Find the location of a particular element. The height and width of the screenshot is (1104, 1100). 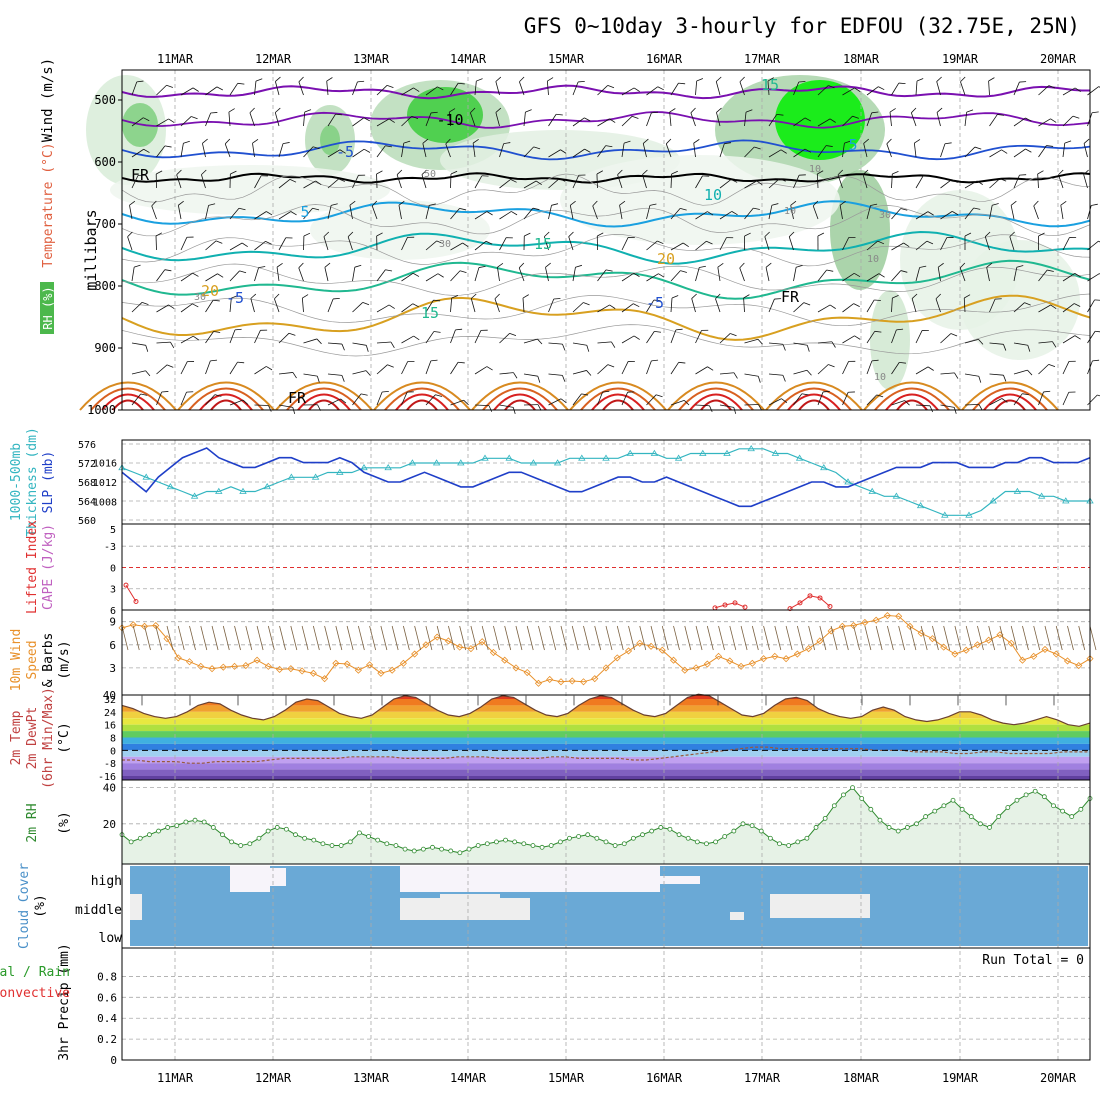

date-tick-top: 19MAR is located at coordinates (960, 59).